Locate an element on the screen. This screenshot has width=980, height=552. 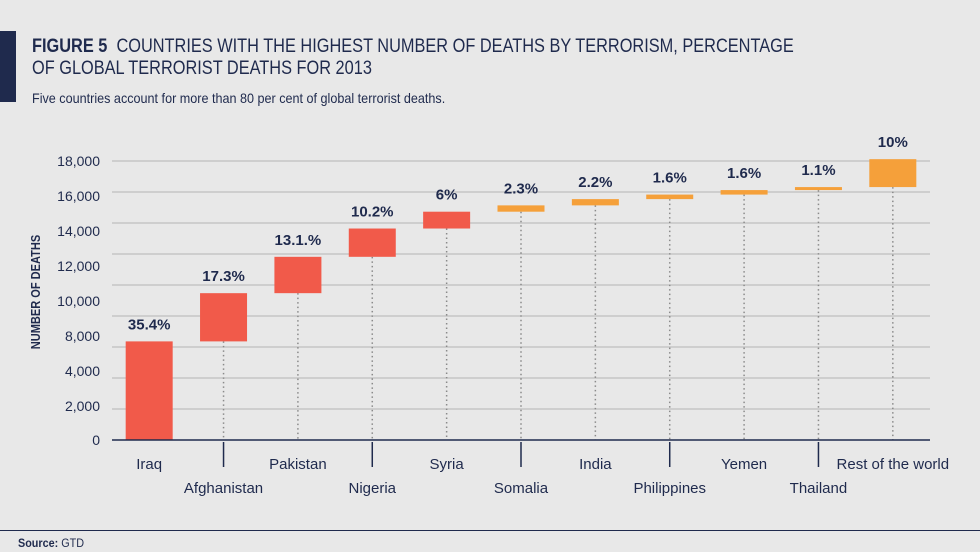
x-tick-label: Thailand is located at coordinates (819, 488).